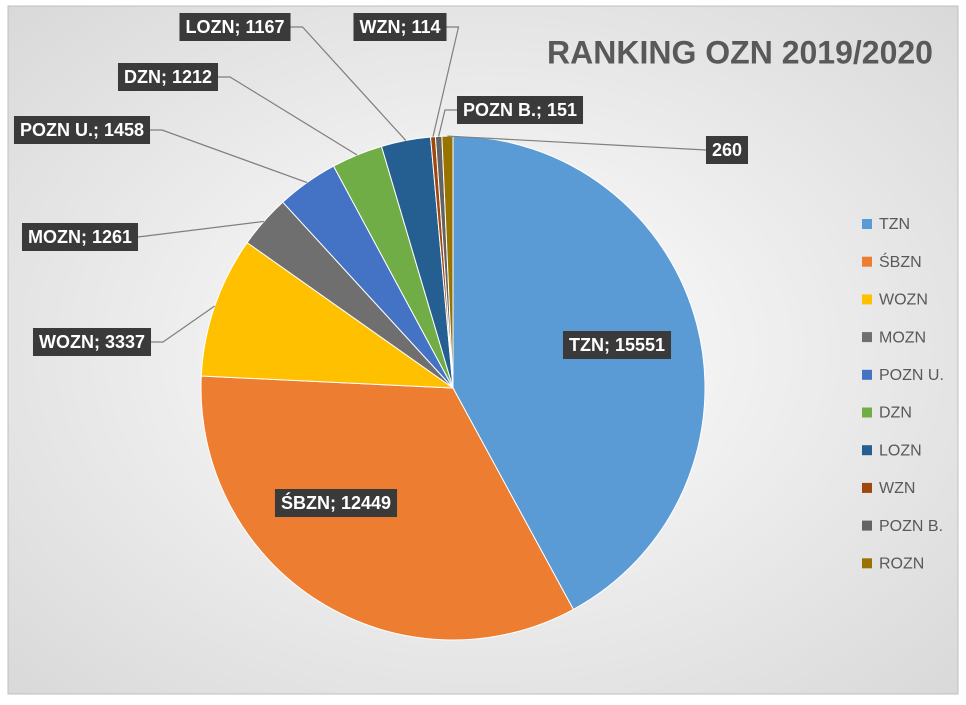 Image resolution: width=966 pixels, height=705 pixels. What do you see at coordinates (902, 337) in the screenshot?
I see `legend-label: MOZN` at bounding box center [902, 337].